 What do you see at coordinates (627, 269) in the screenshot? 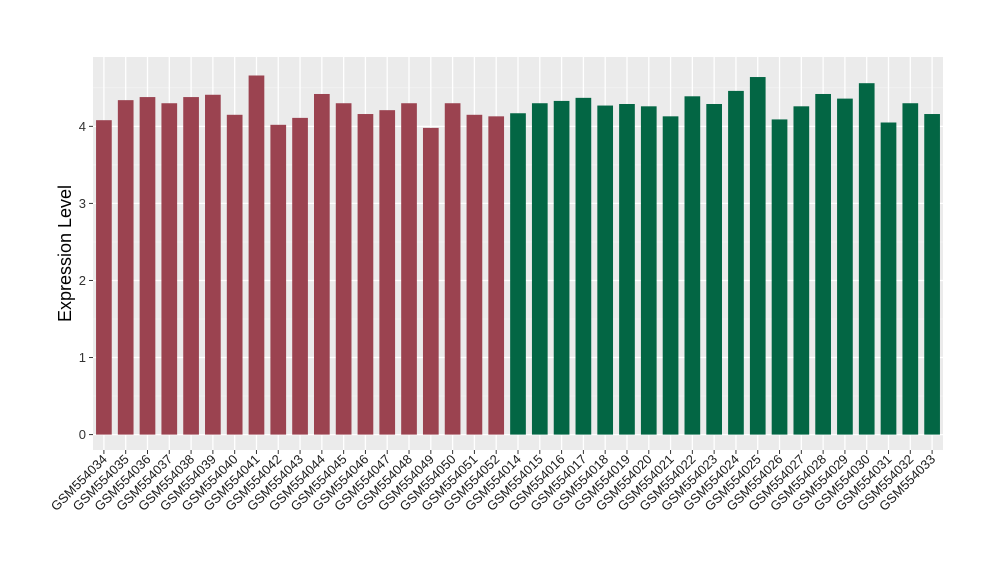
I see `bar-GSM554019` at bounding box center [627, 269].